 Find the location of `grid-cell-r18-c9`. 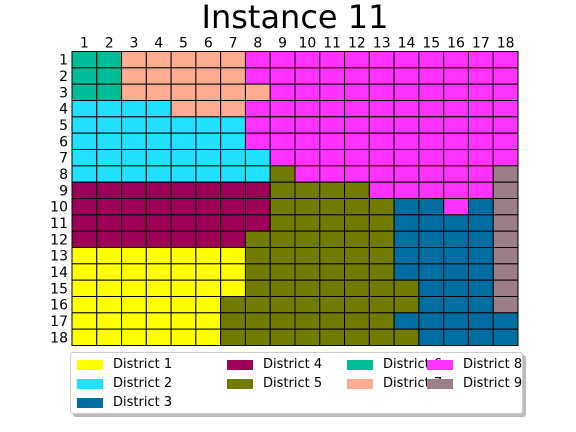

grid-cell-r18-c9 is located at coordinates (282, 337).